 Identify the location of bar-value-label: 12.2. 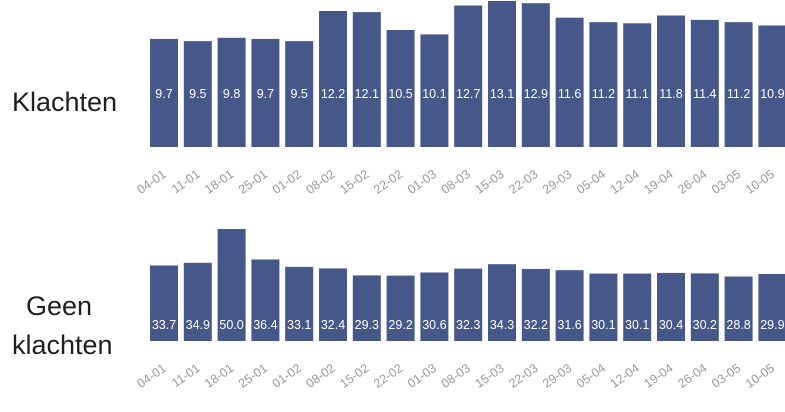
(333, 94).